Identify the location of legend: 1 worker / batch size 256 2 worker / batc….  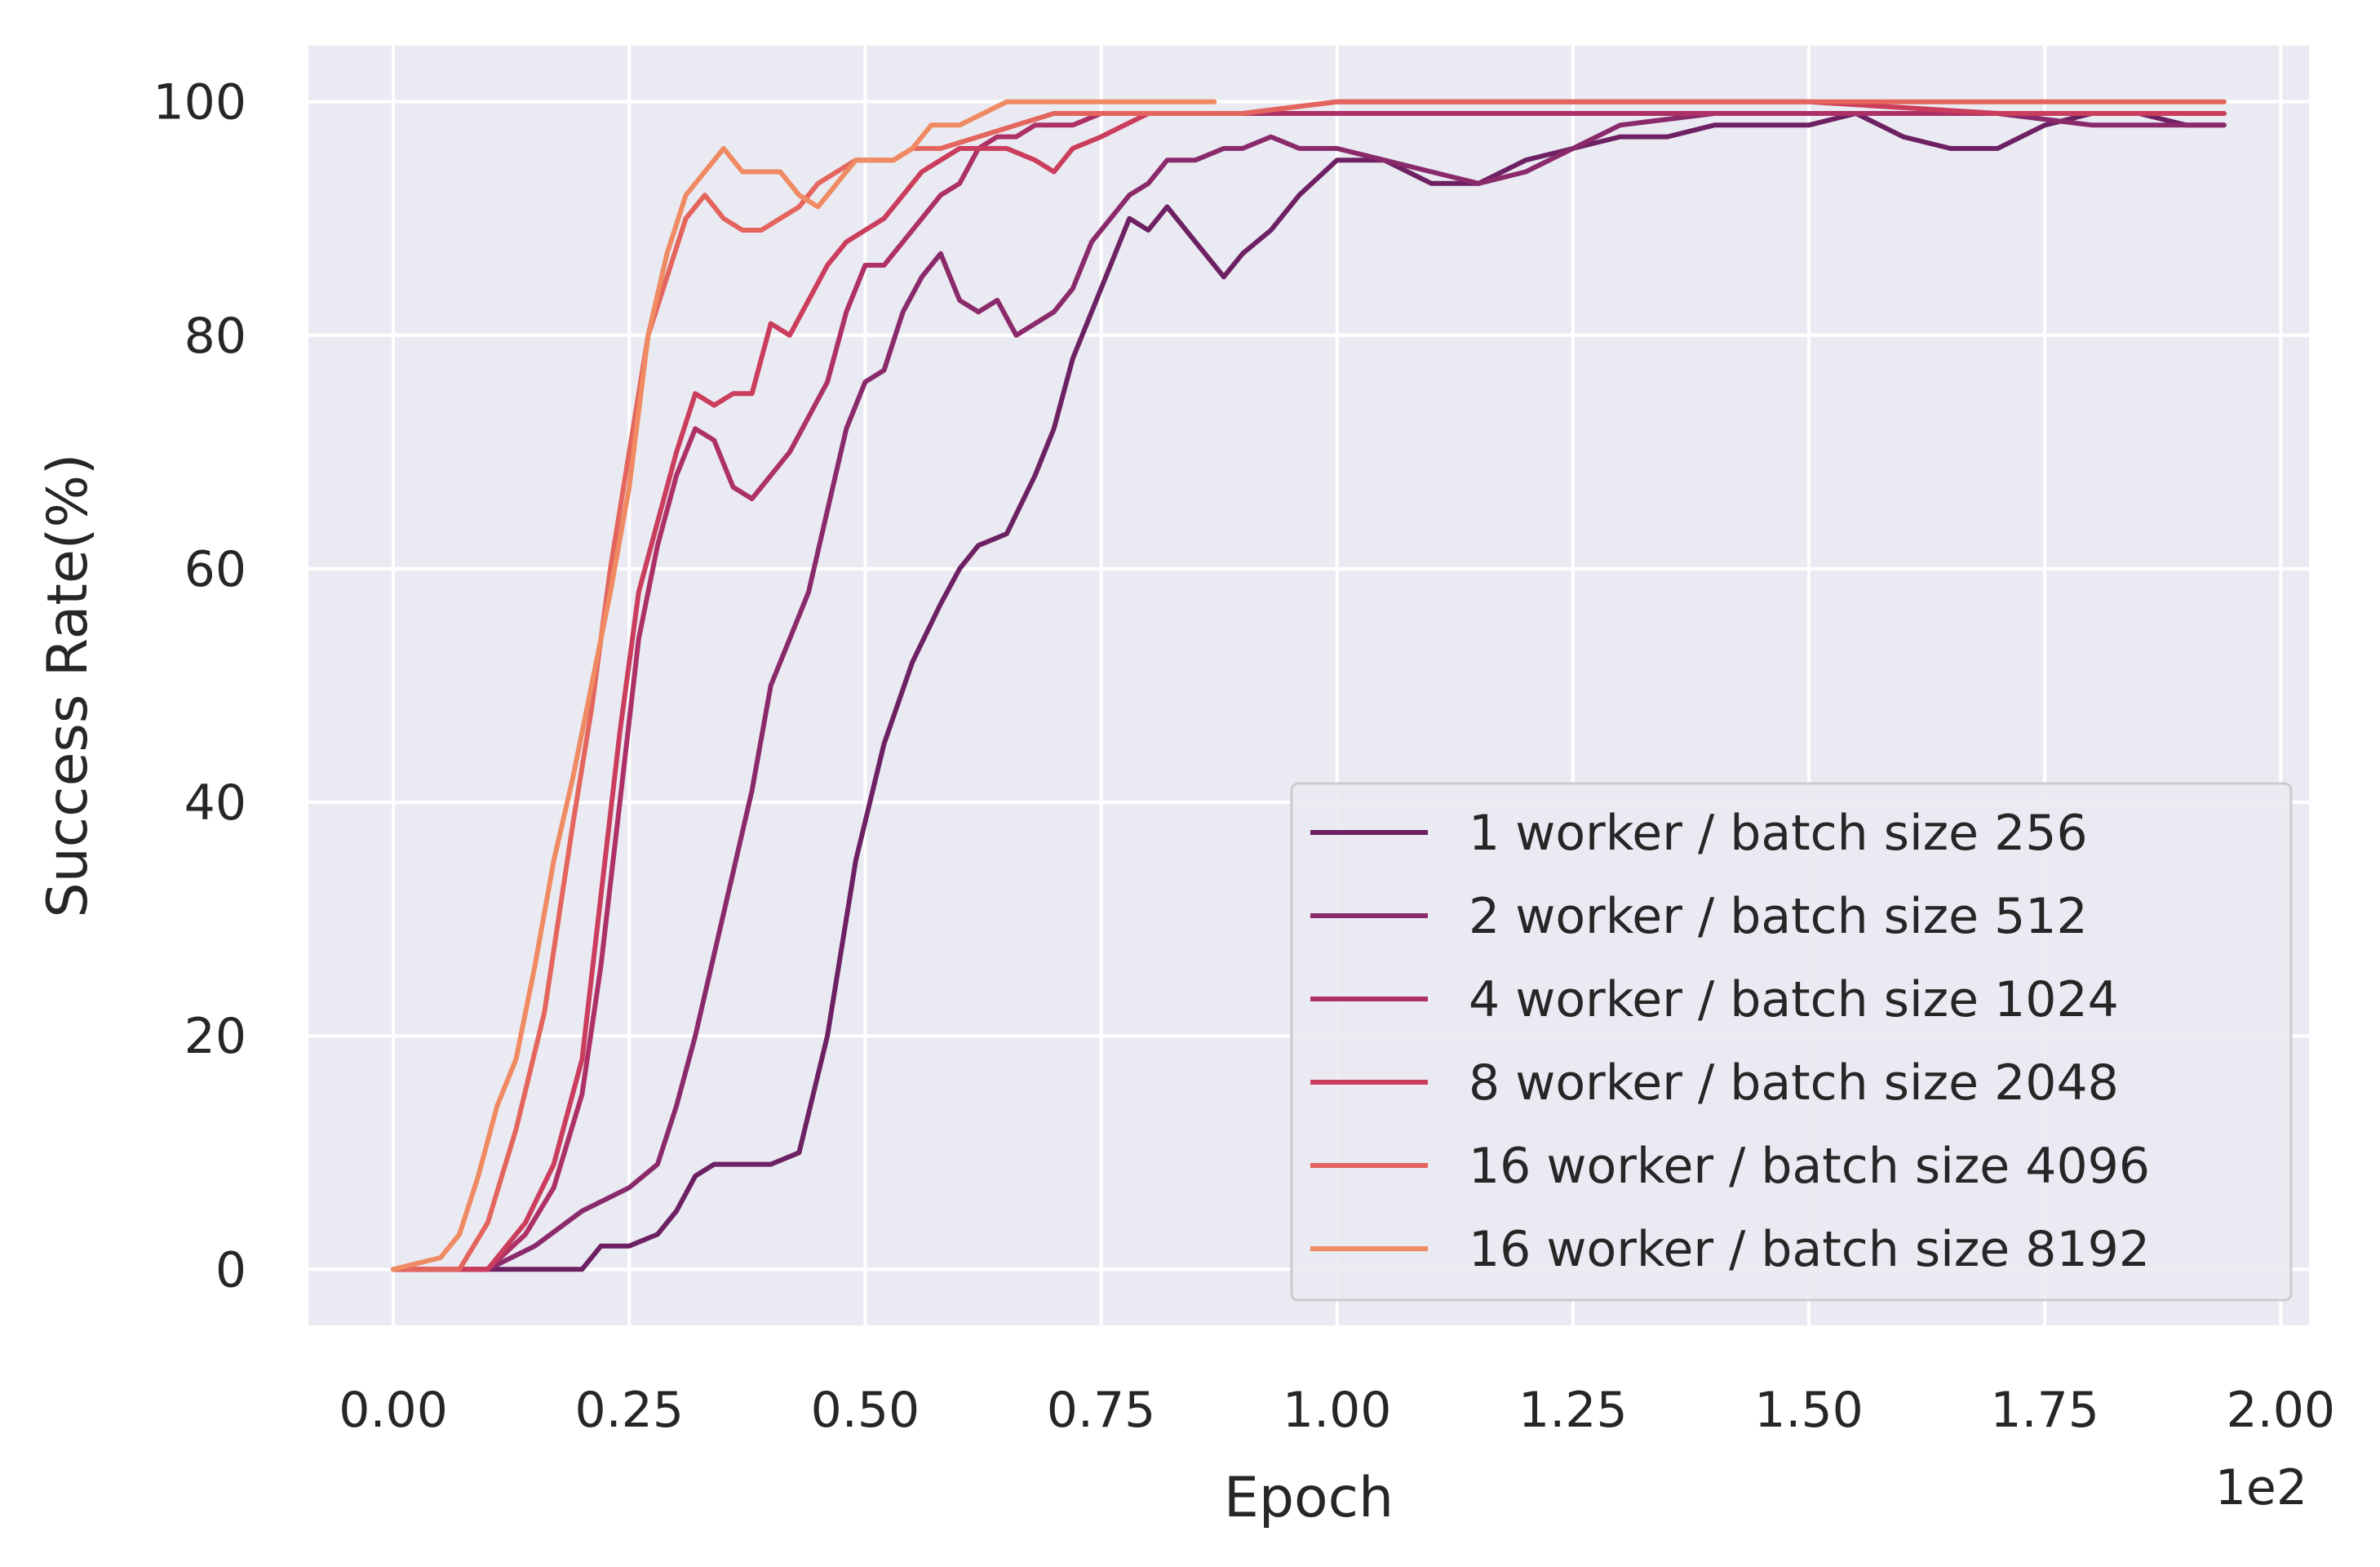
(1791, 1042).